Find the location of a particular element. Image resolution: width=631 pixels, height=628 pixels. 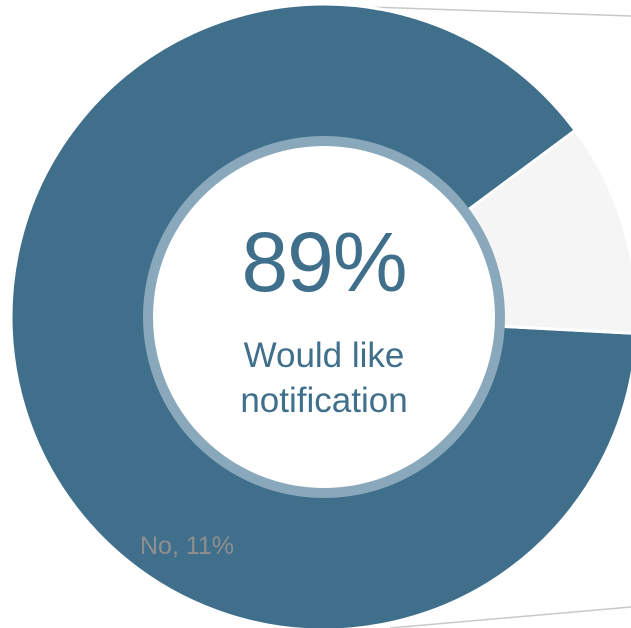

center-label-line-2: notification is located at coordinates (324, 400).